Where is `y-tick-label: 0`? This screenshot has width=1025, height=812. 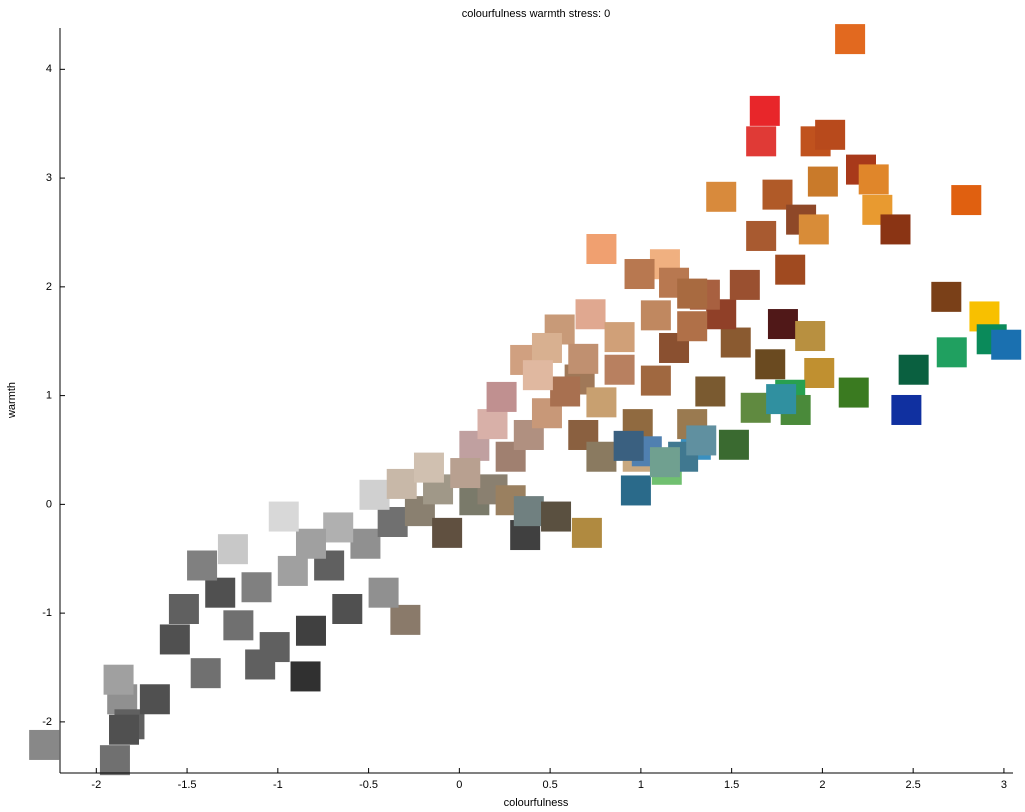
y-tick-label: 0 is located at coordinates (49, 504).